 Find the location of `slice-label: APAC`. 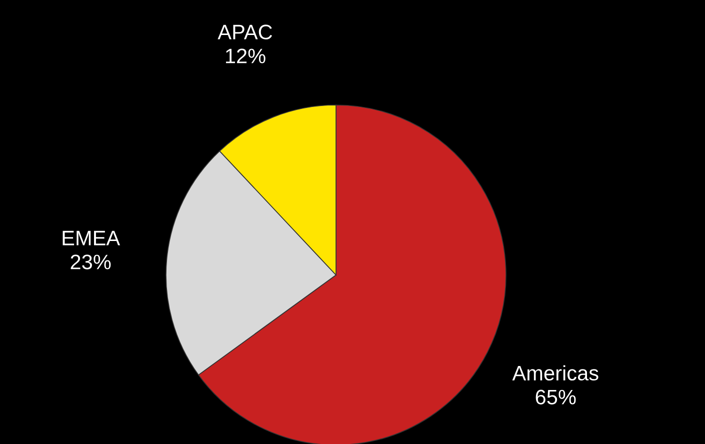

slice-label: APAC is located at coordinates (245, 32).